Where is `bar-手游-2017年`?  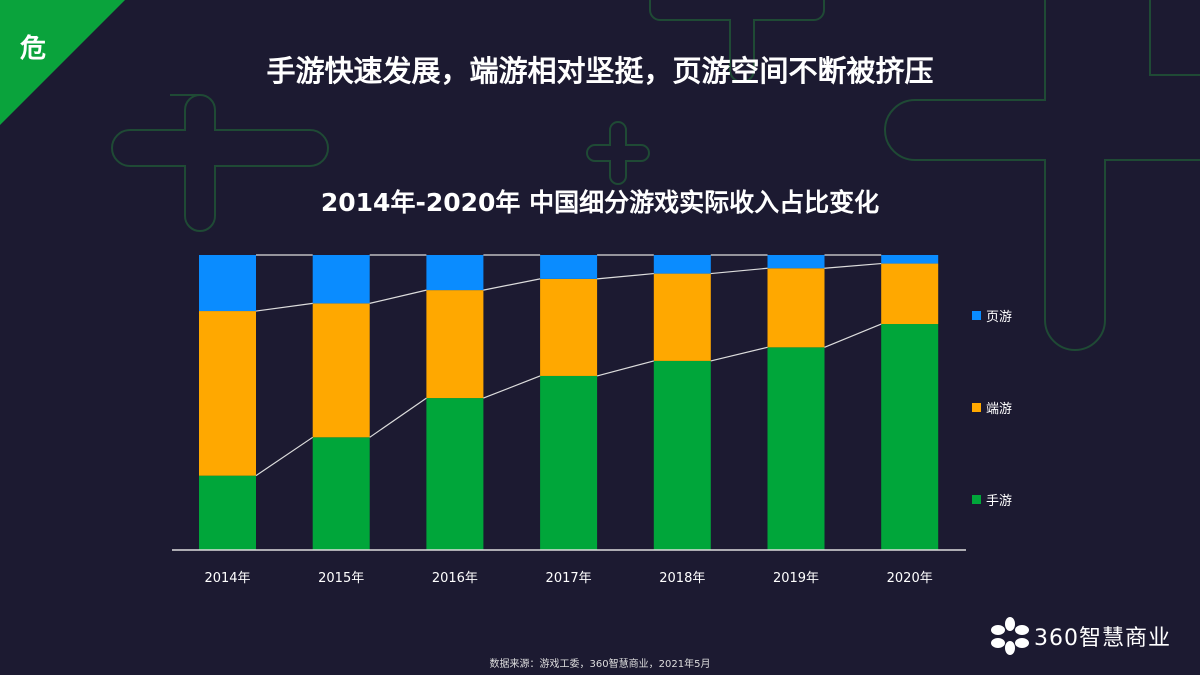
bar-手游-2017年 is located at coordinates (569, 462).